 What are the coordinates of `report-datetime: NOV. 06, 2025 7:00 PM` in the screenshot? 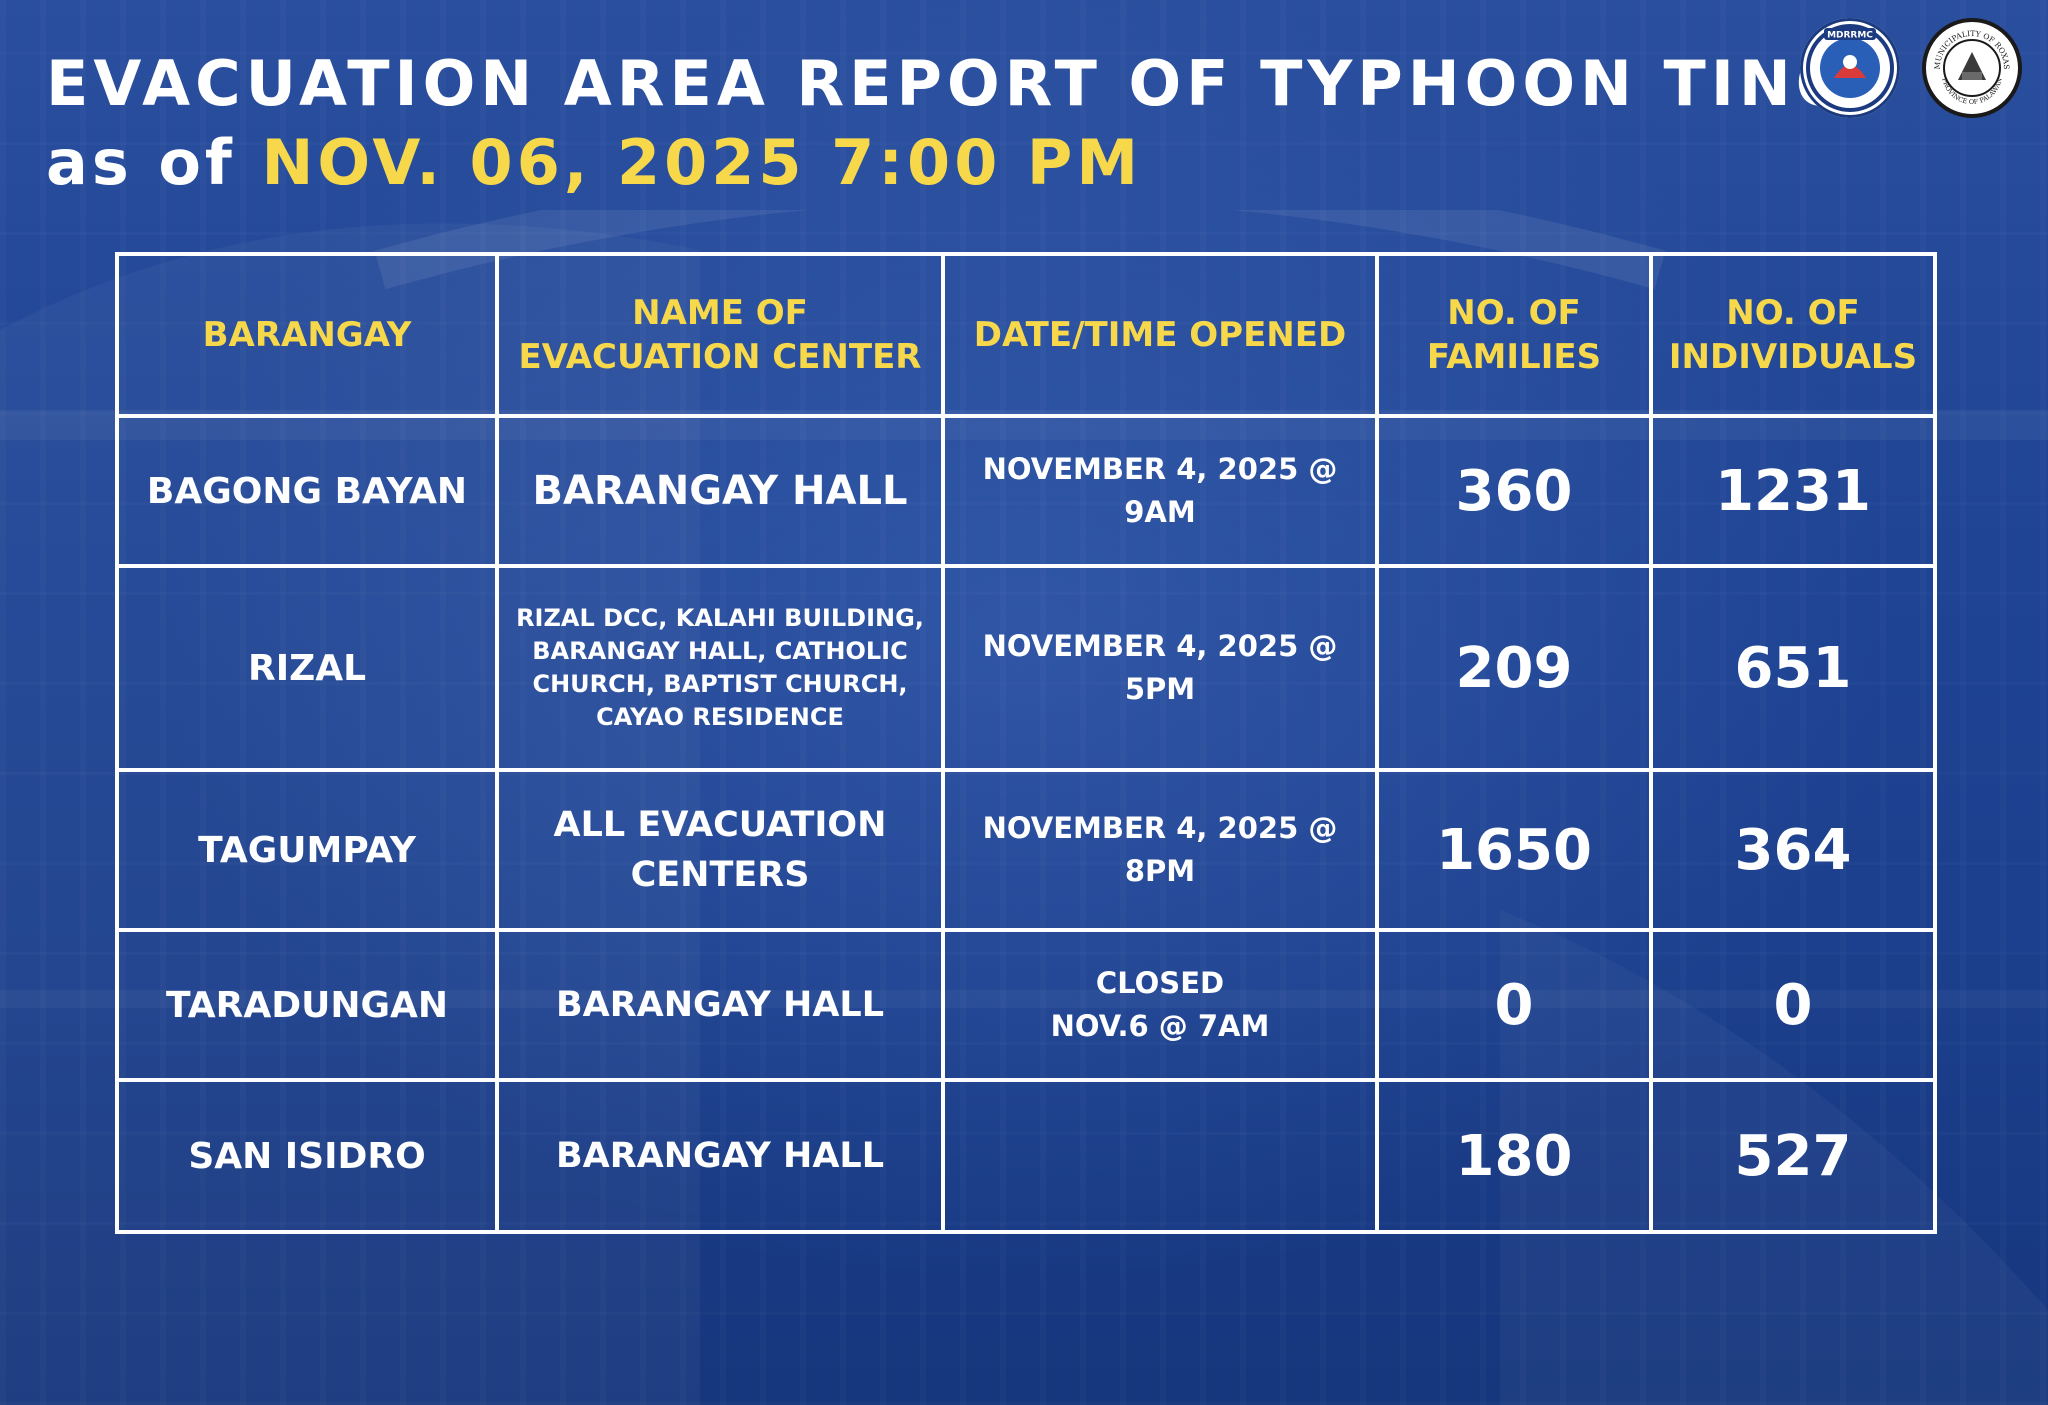 It's located at (702, 162).